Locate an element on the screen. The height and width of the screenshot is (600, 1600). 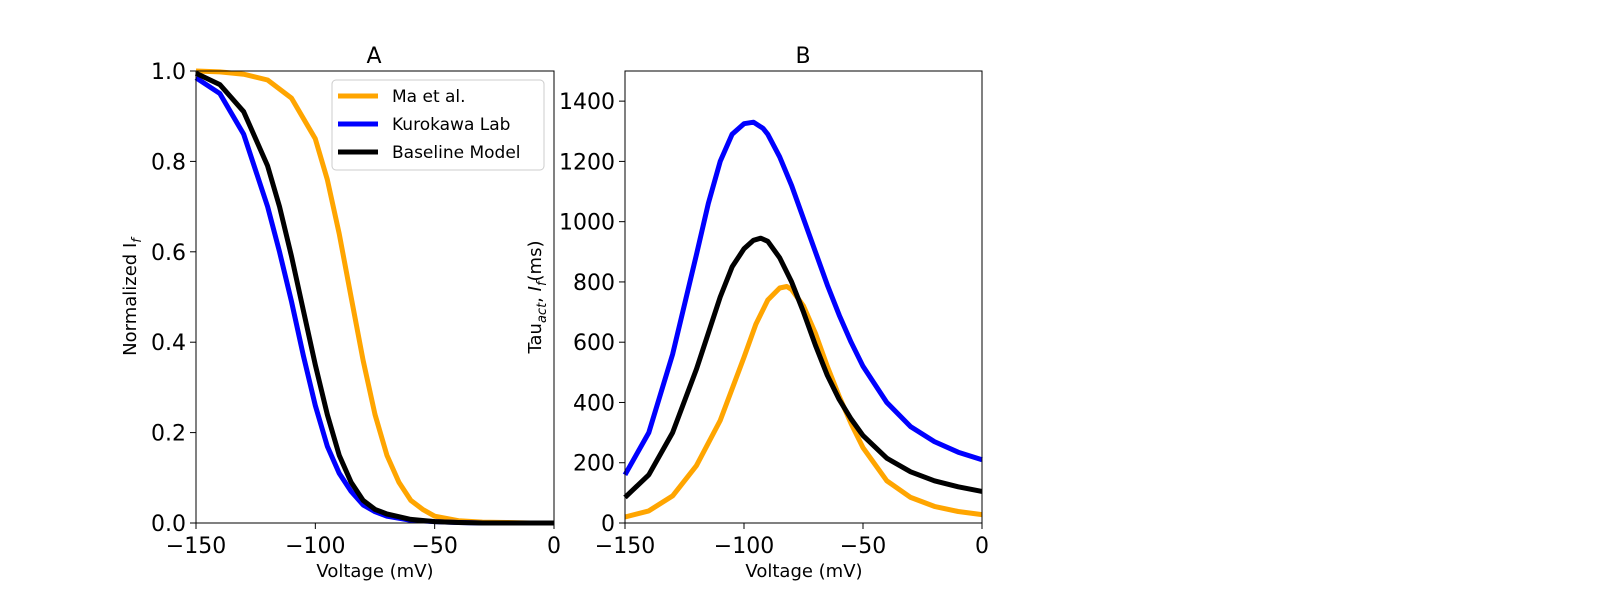
panel-b-y-label-i: I is located at coordinates (535, 288).